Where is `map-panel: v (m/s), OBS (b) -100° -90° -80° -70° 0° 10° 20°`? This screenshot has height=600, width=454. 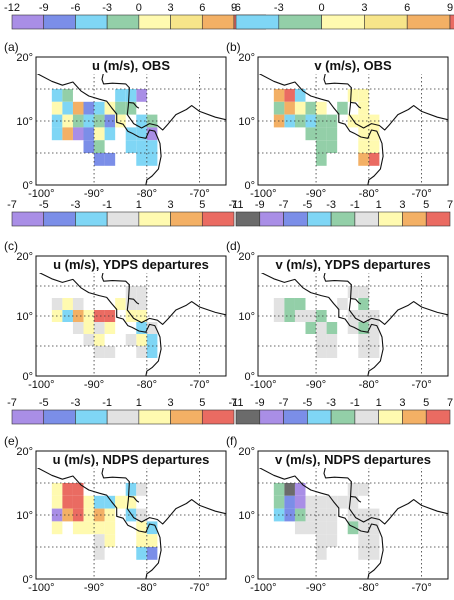 map-panel: v (m/s), OBS (b) -100° -90° -80° -70° 0° 10° 20° is located at coordinates (337, 120).